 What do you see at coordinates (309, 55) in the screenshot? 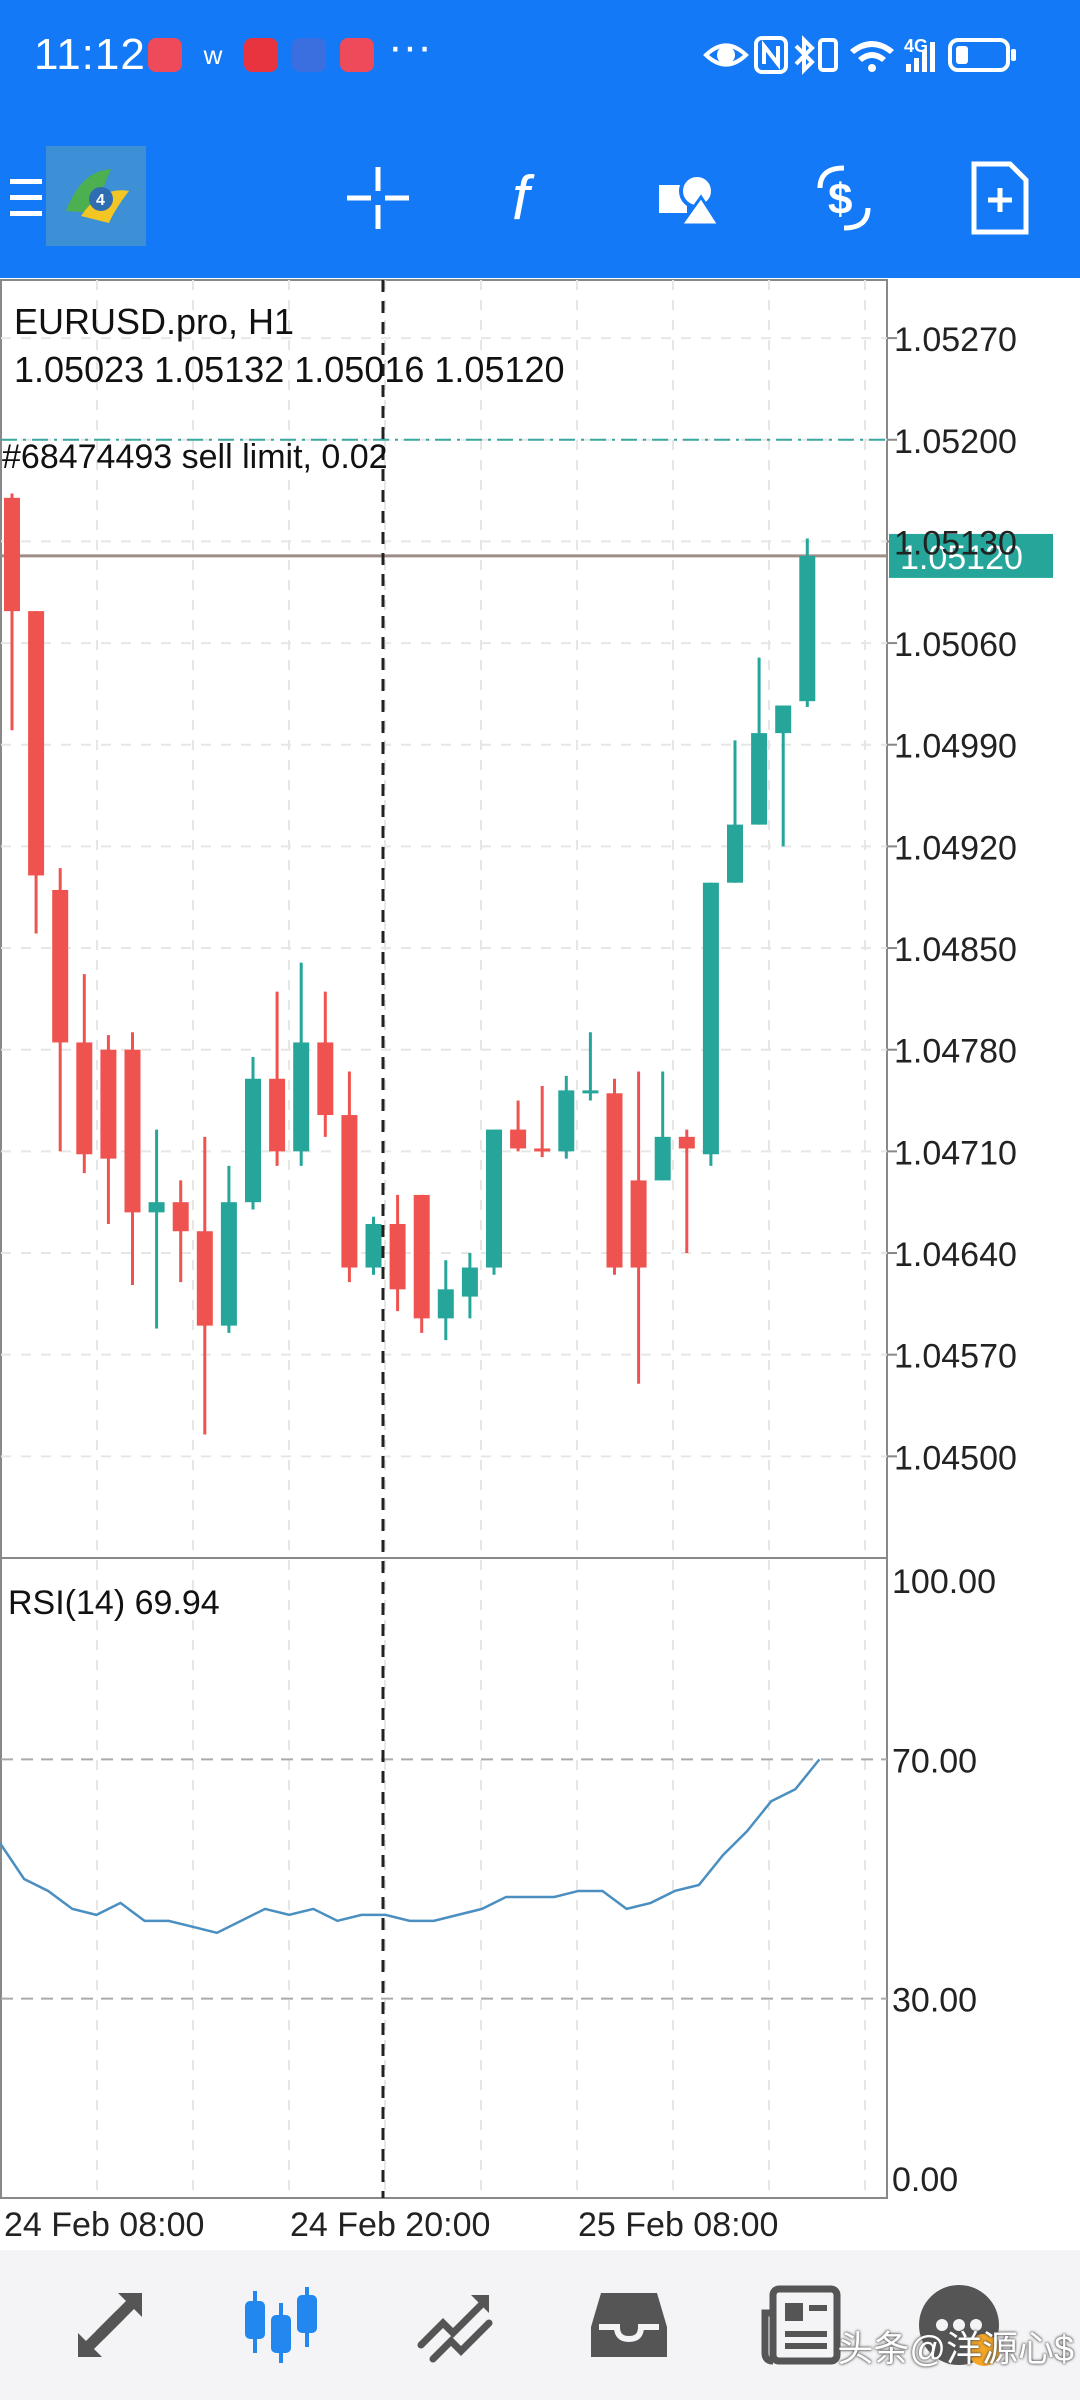
I see `blue-app-icon` at bounding box center [309, 55].